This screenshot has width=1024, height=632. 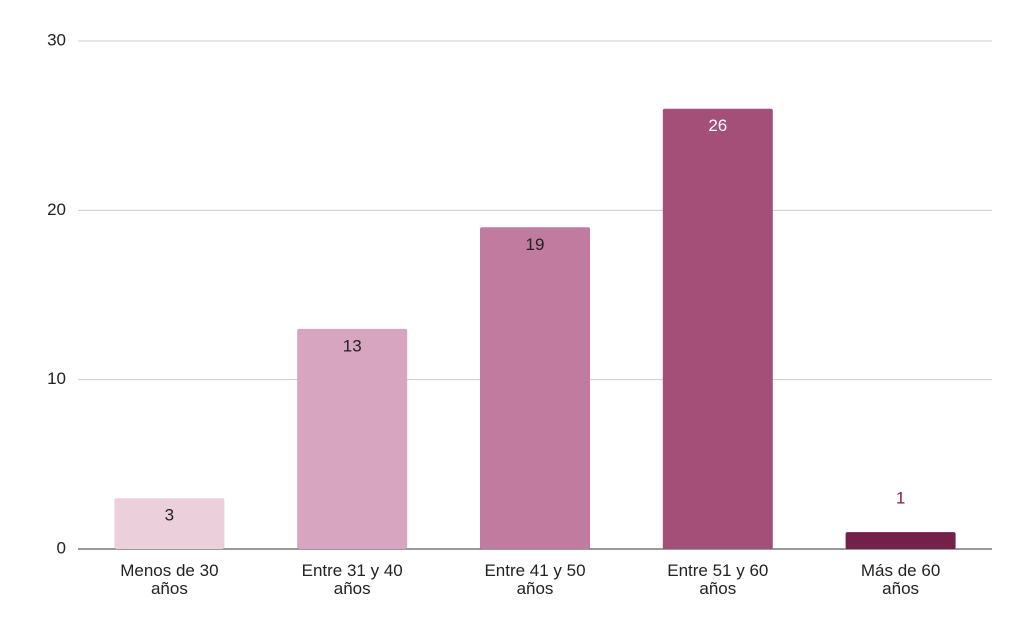 I want to click on data-label: 26, so click(x=717, y=125).